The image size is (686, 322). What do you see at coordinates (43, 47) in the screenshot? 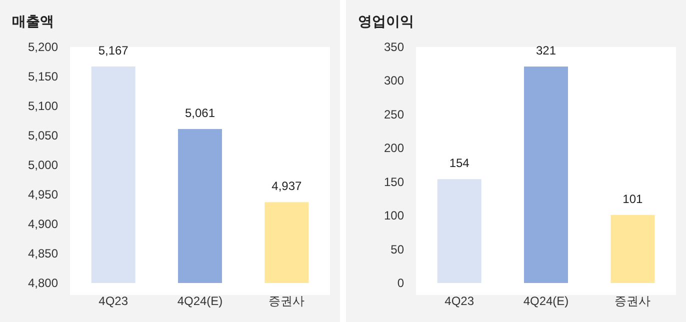
I see `y-tick-label: 5,200` at bounding box center [43, 47].